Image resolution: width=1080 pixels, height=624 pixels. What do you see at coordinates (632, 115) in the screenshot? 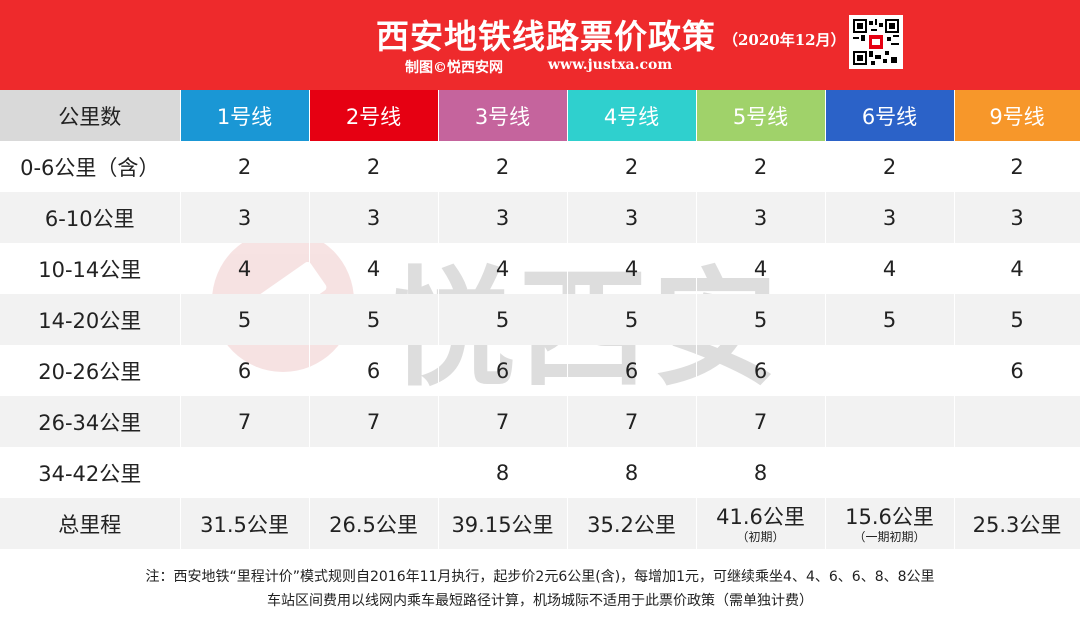
I see `line-header: 4号线` at bounding box center [632, 115].